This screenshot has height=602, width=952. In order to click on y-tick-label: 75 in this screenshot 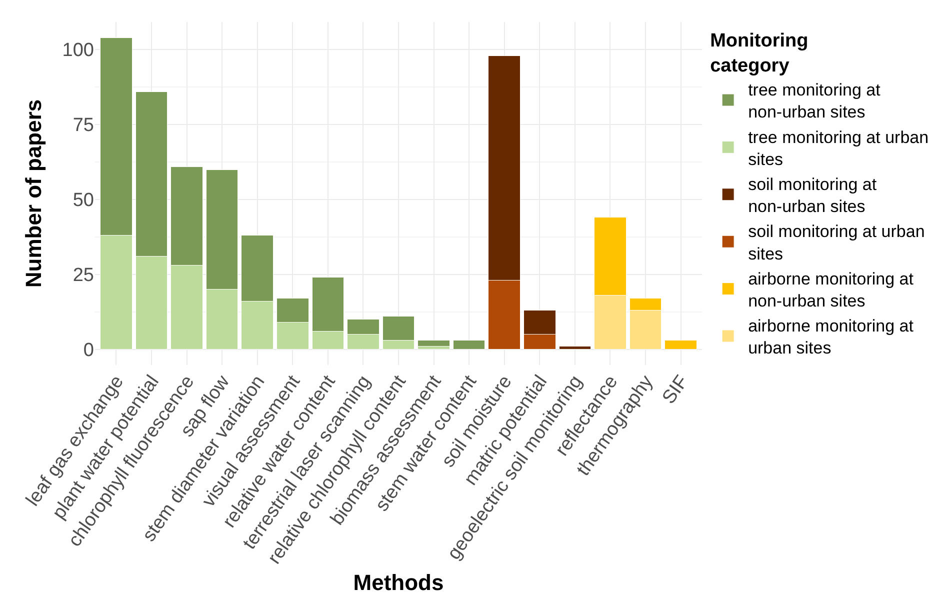, I will do `click(83, 125)`.